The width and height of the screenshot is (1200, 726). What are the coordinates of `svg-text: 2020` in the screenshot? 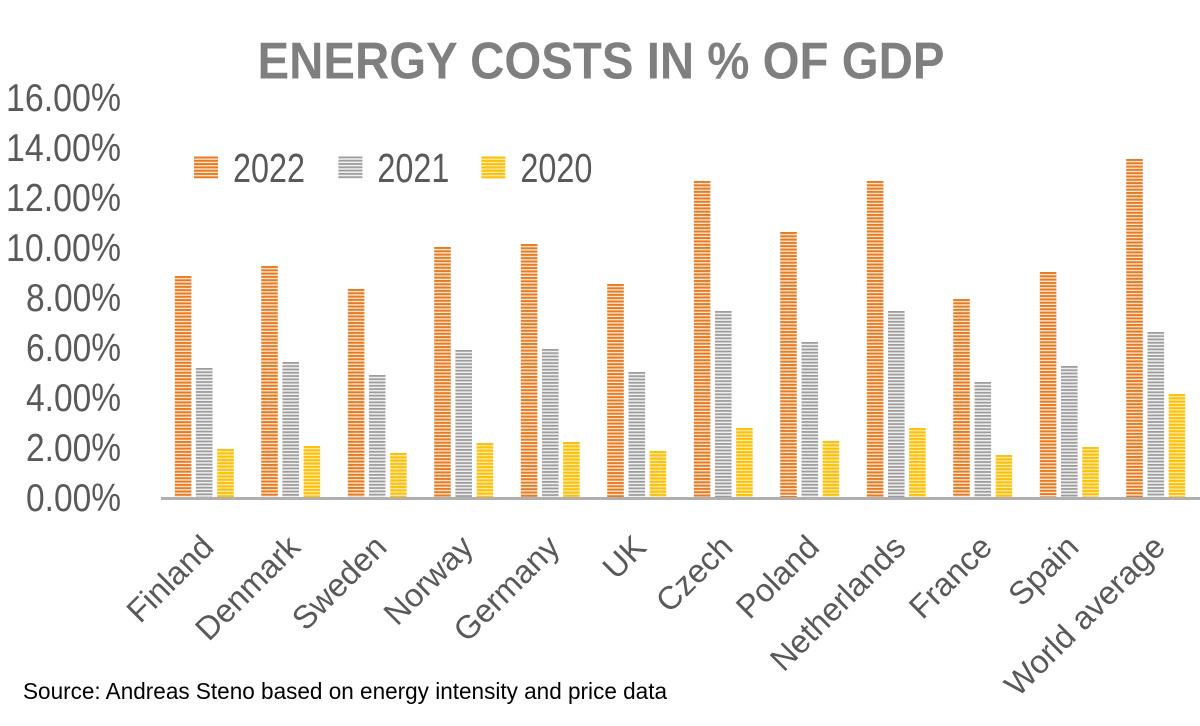 It's located at (556, 168).